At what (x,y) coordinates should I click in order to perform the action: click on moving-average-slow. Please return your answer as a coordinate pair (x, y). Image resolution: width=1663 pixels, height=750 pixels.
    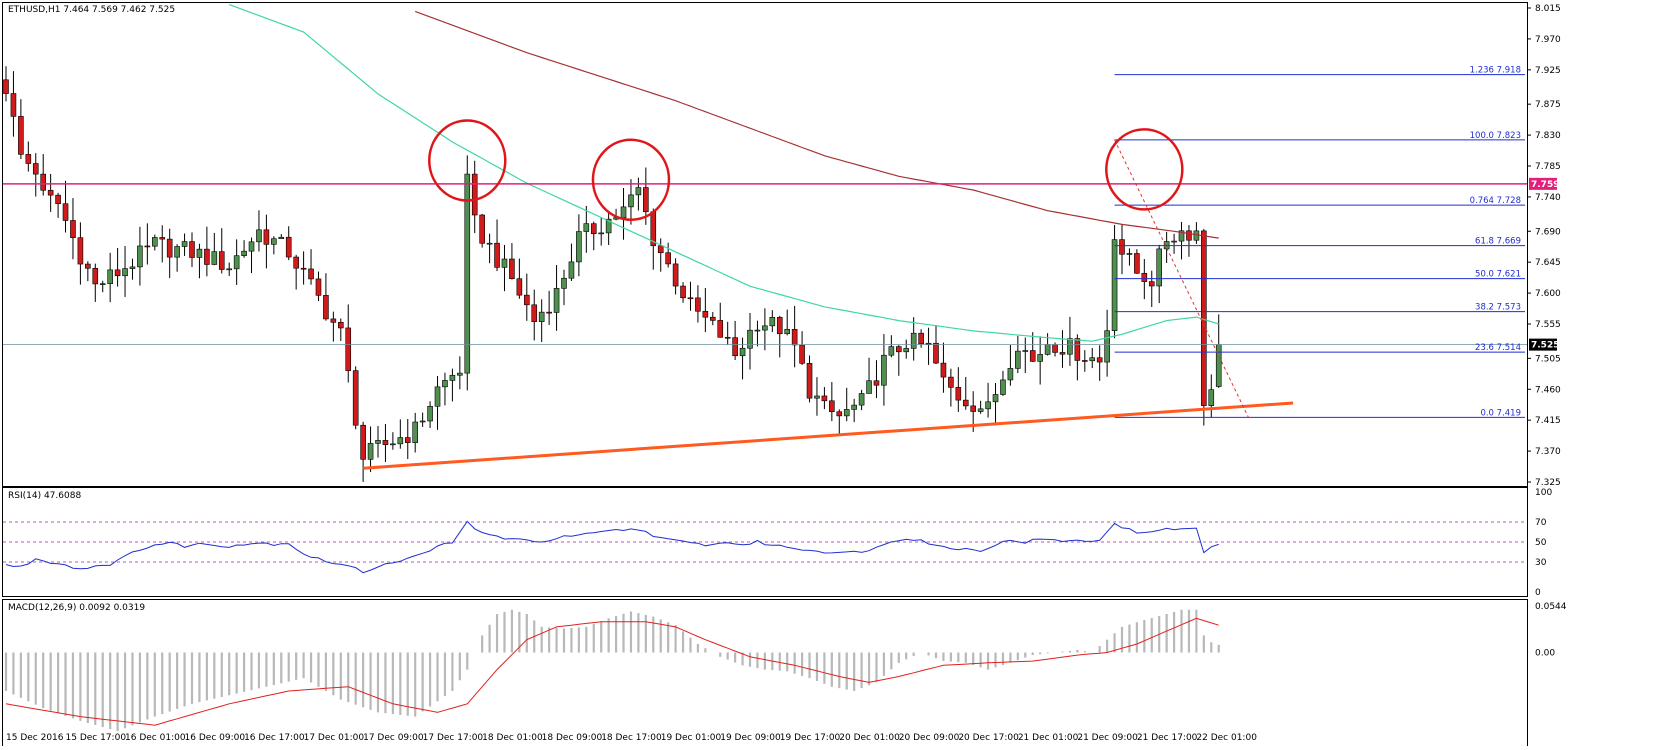
    Looking at the image, I should click on (816, 124).